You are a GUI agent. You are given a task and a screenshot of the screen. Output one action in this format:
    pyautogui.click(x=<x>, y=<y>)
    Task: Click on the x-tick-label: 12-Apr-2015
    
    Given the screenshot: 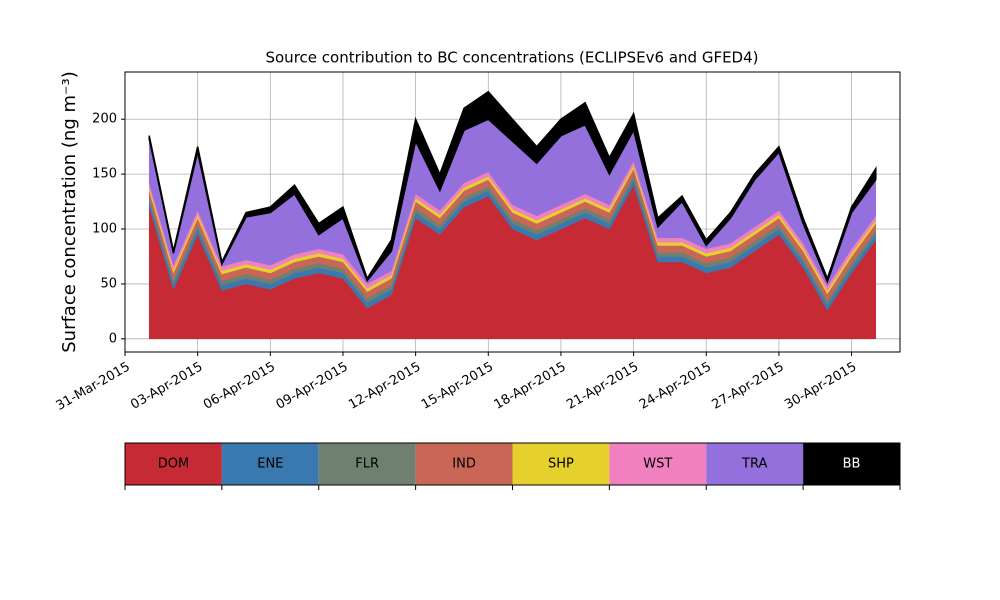 What is the action you would take?
    pyautogui.click(x=384, y=386)
    